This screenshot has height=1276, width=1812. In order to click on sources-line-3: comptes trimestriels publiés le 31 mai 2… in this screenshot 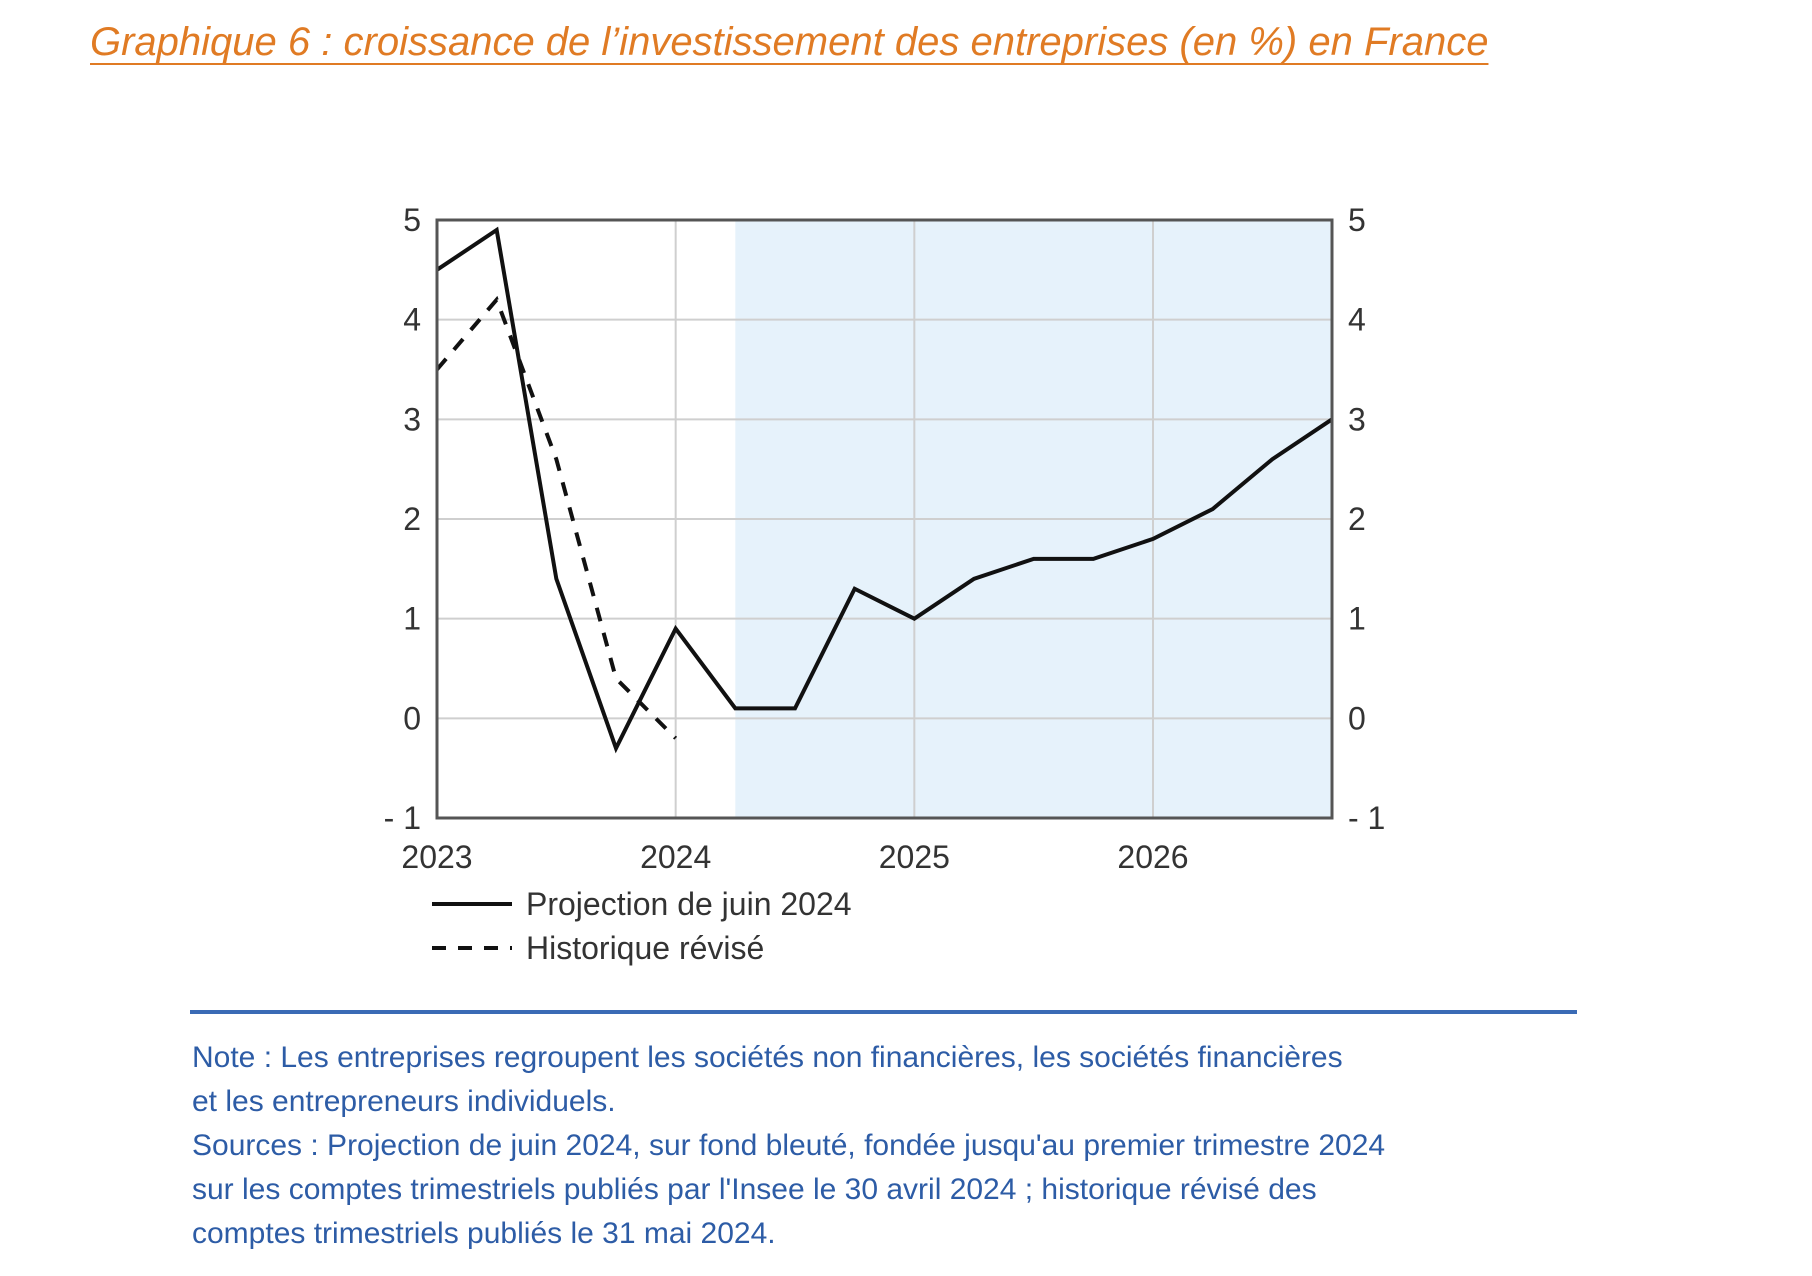, I will do `click(484, 1233)`.